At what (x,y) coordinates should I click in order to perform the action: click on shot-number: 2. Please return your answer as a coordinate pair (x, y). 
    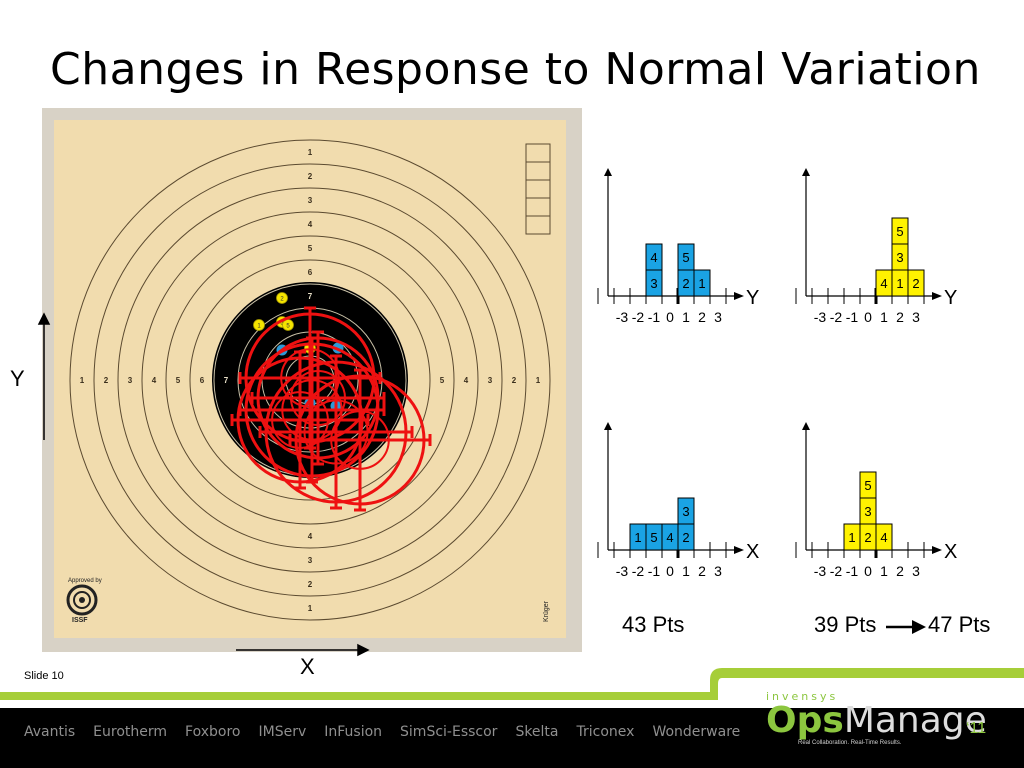
    Looking at the image, I should click on (282, 300).